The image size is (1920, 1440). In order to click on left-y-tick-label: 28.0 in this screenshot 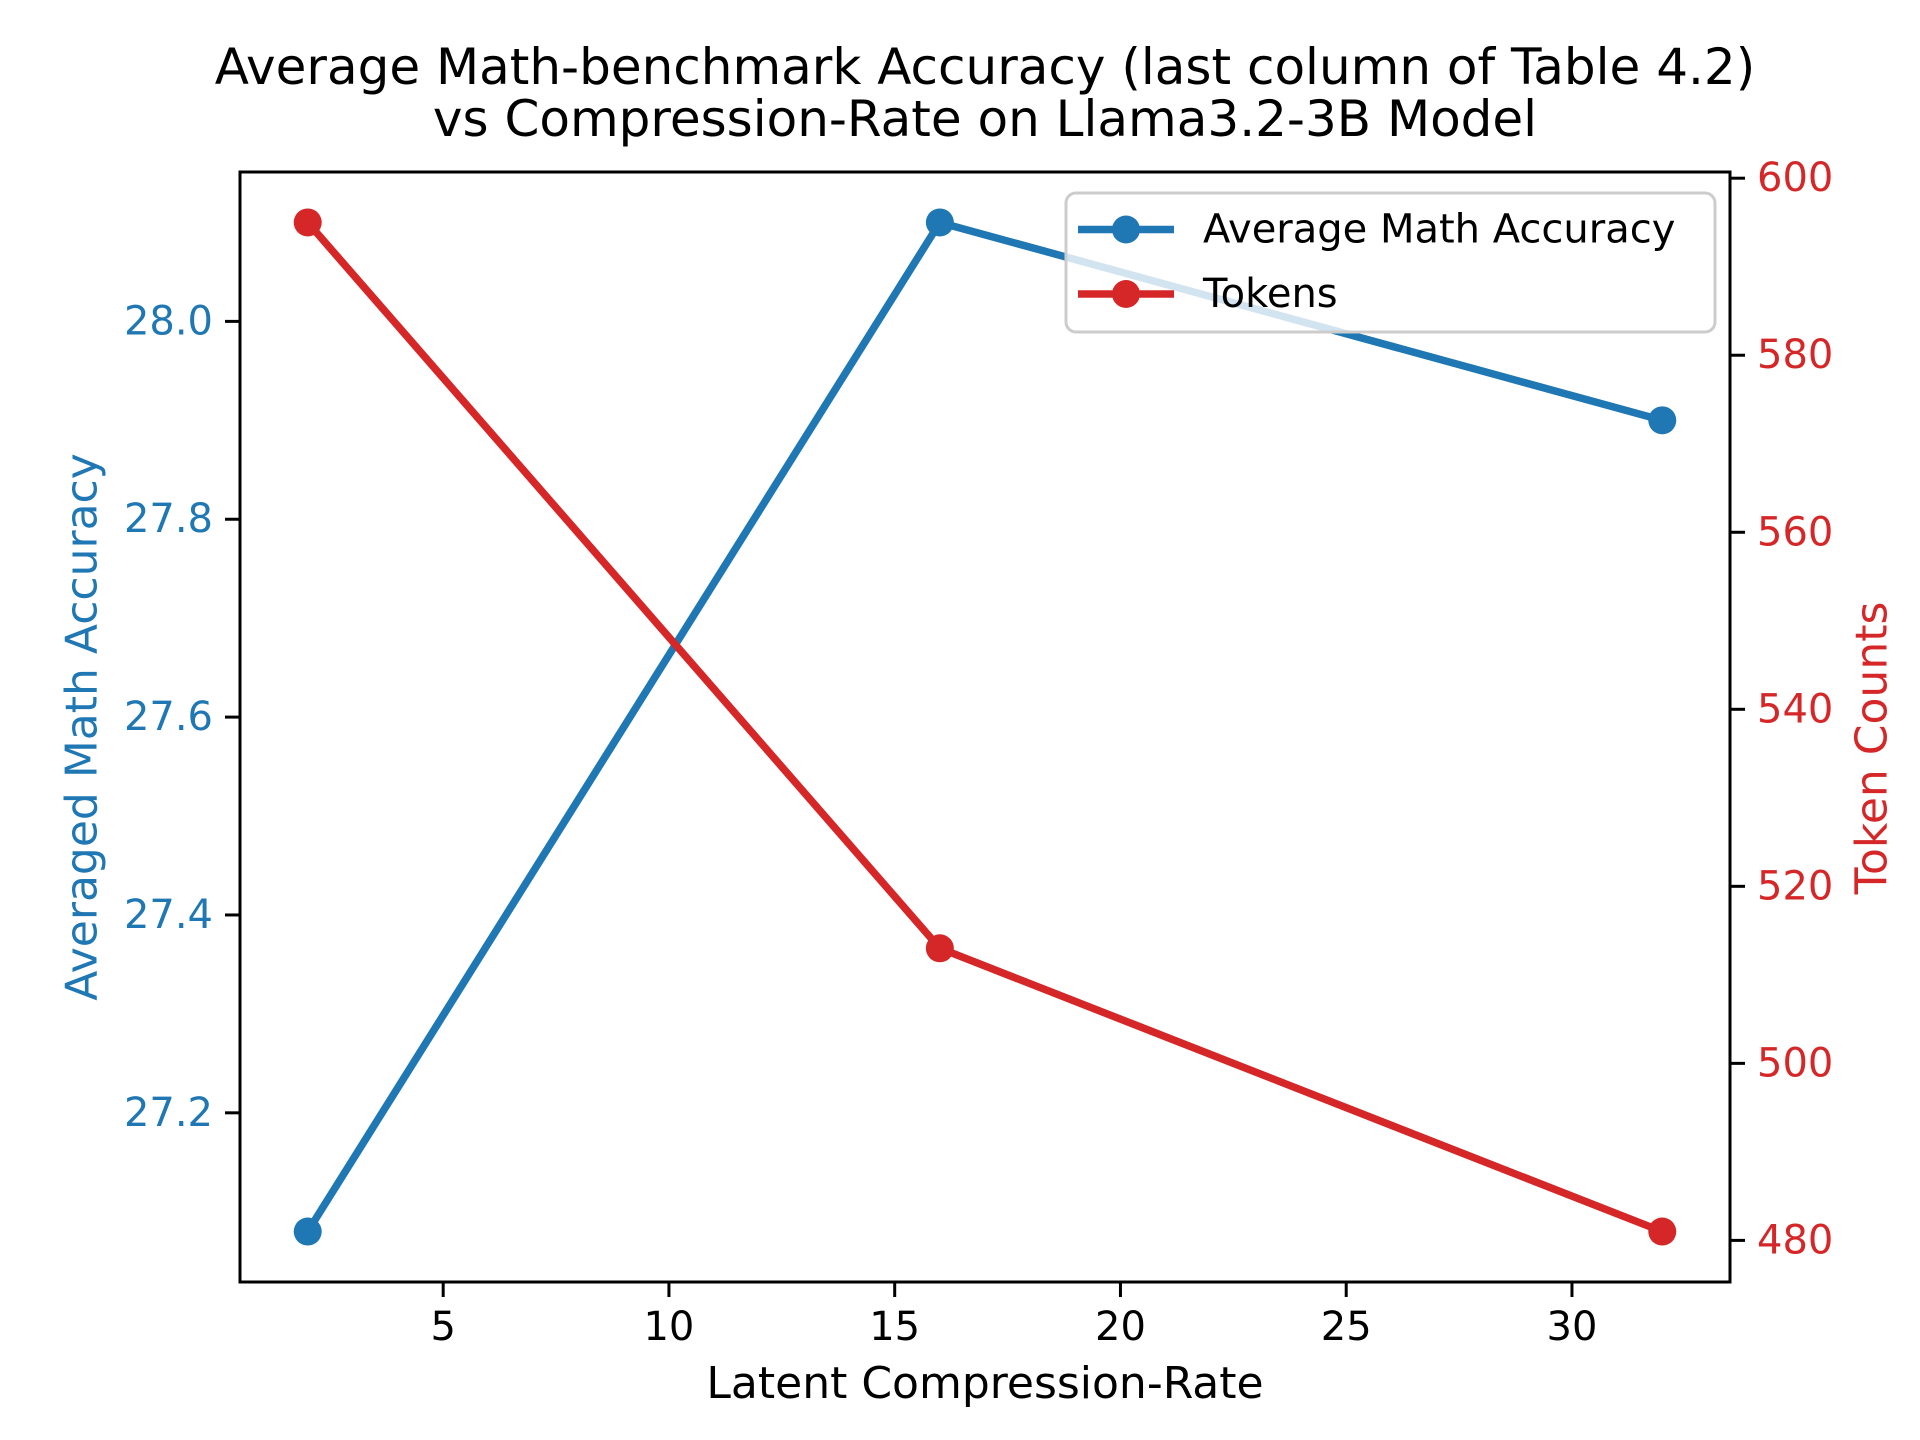, I will do `click(168, 321)`.